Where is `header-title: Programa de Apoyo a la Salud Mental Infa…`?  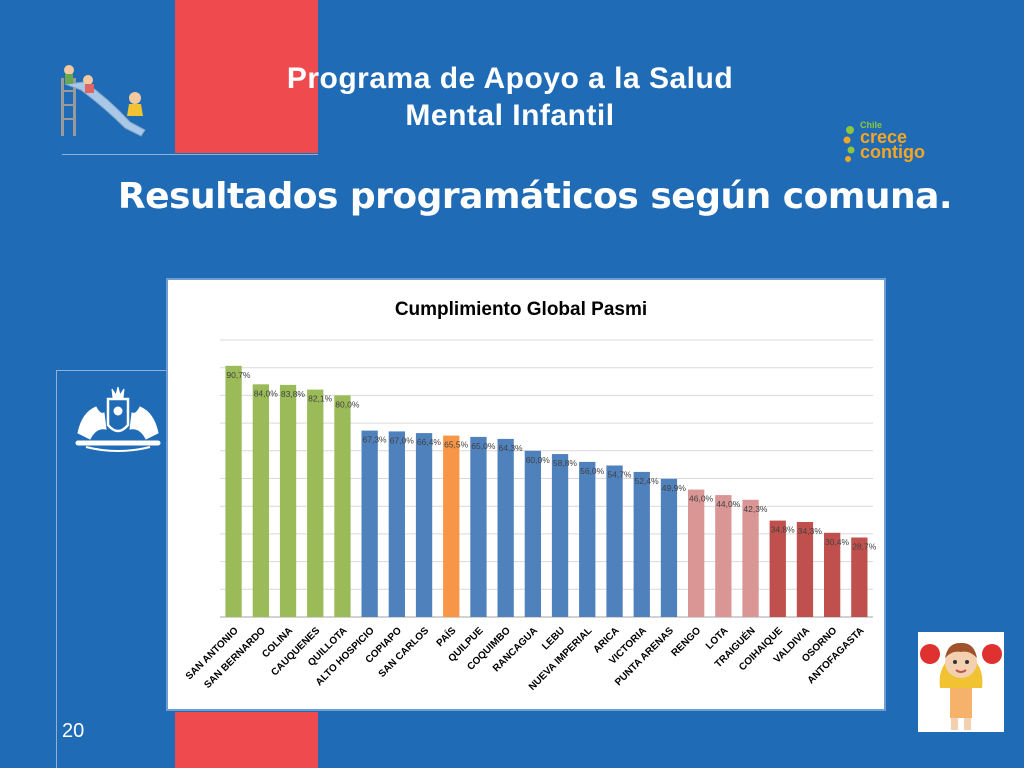
header-title: Programa de Apoyo a la Salud Mental Infa… is located at coordinates (510, 97).